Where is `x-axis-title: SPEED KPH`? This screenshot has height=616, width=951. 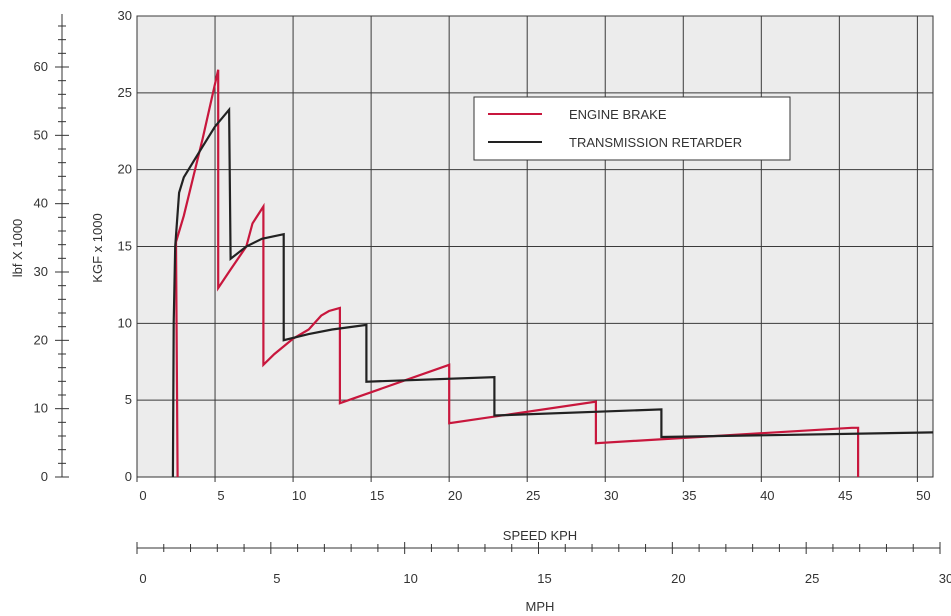
x-axis-title: SPEED KPH is located at coordinates (540, 535).